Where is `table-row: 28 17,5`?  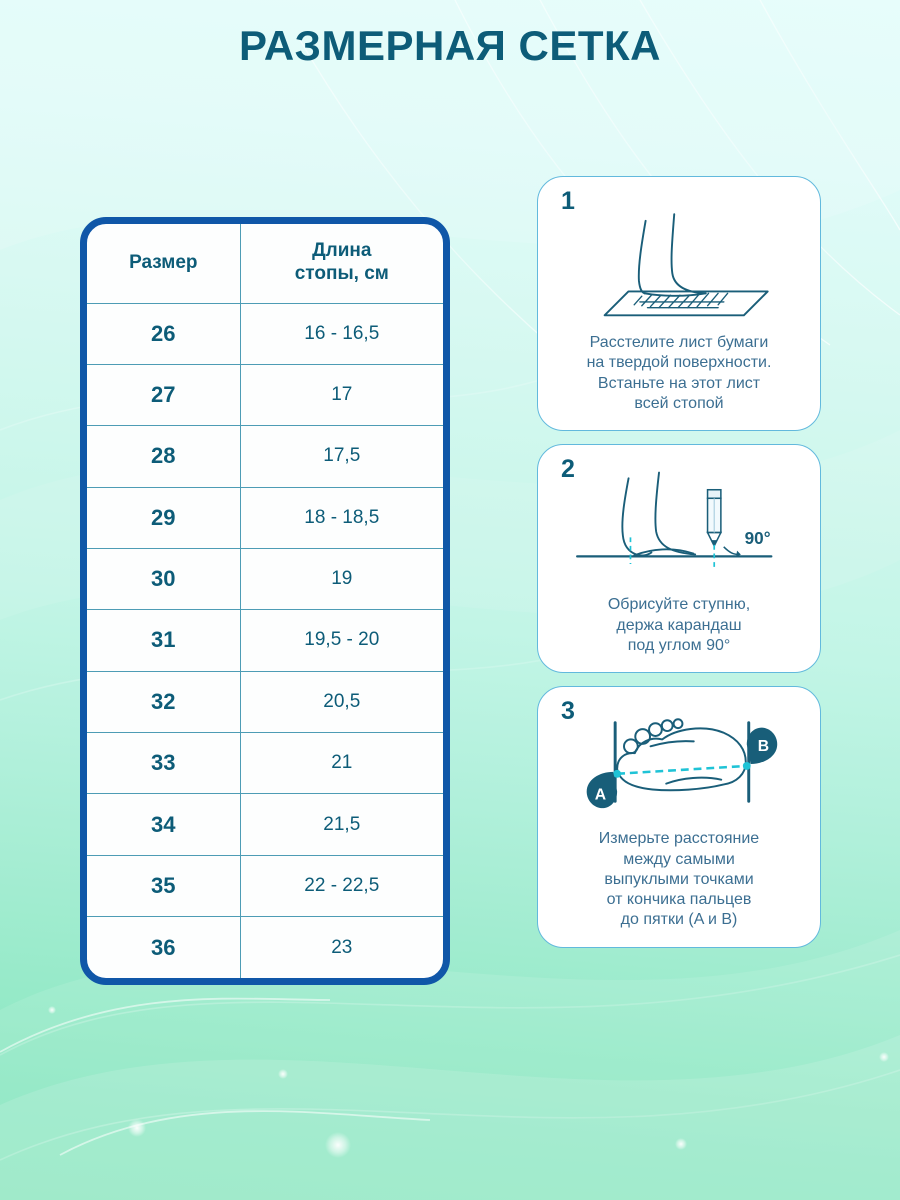 table-row: 28 17,5 is located at coordinates (265, 456).